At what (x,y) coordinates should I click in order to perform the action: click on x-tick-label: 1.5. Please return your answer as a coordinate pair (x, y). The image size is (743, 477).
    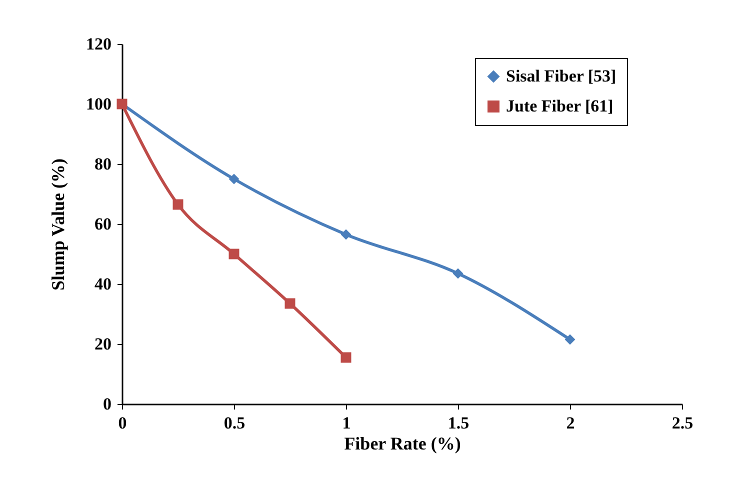
    Looking at the image, I should click on (459, 423).